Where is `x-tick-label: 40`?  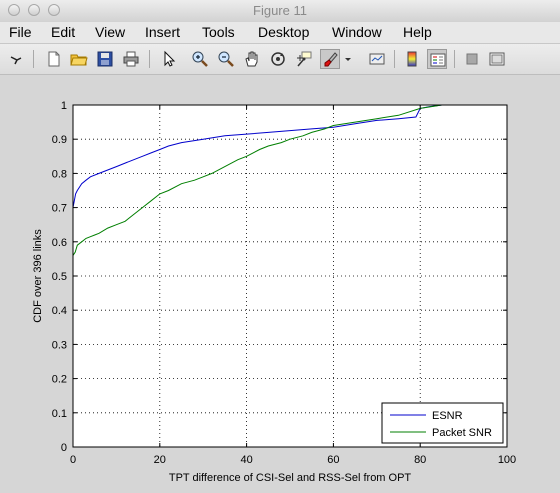 x-tick-label: 40 is located at coordinates (246, 460).